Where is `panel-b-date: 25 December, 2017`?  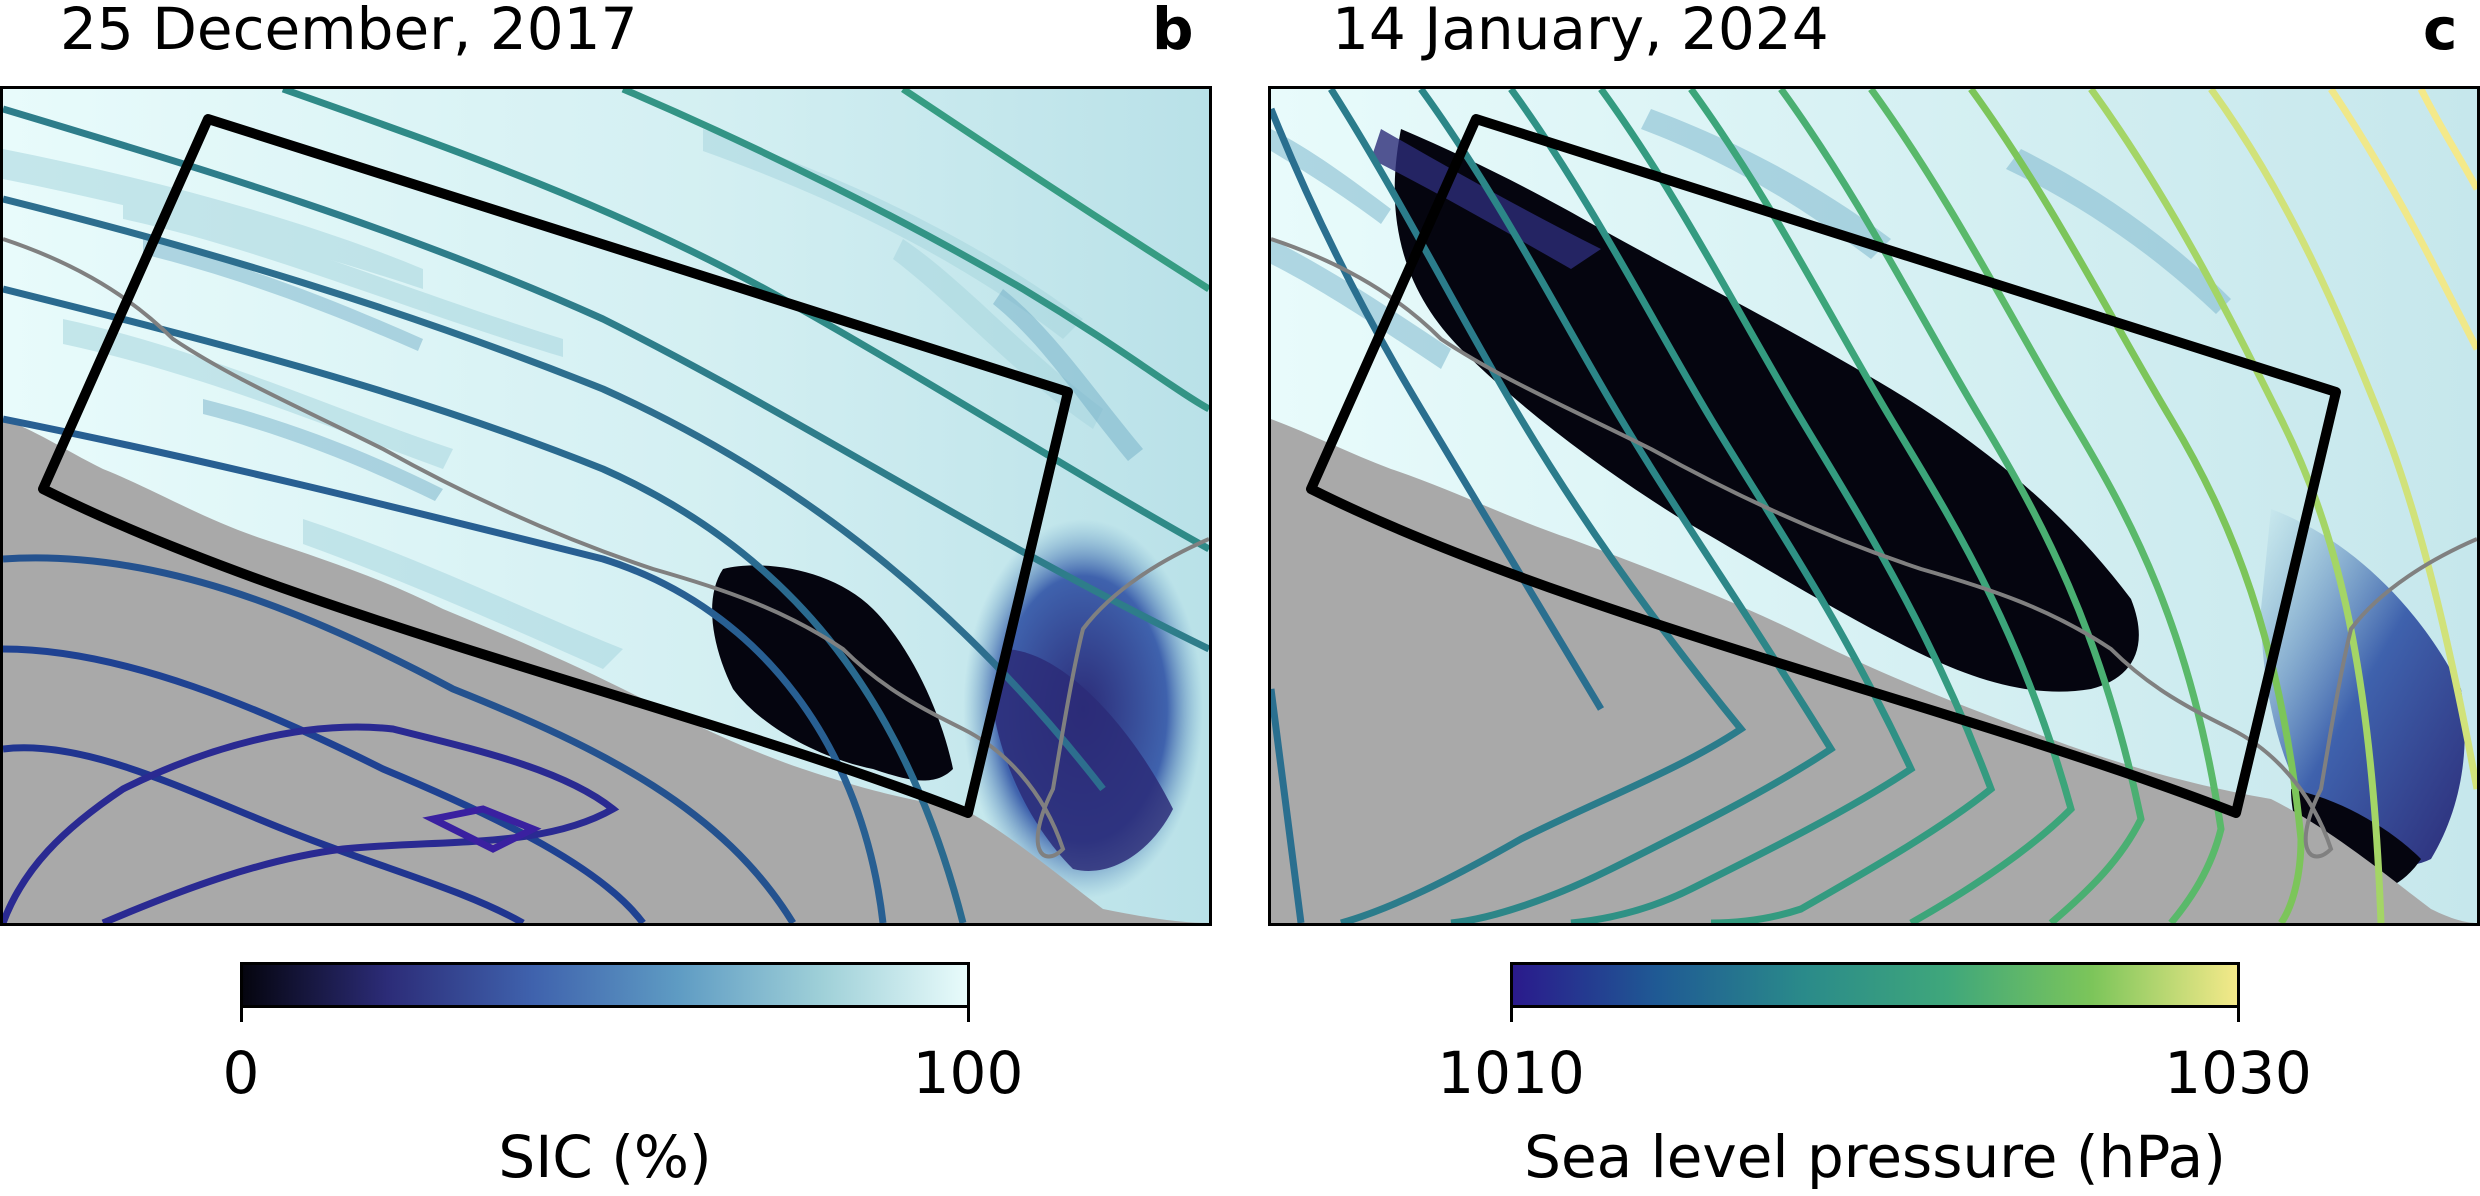
panel-b-date: 25 December, 2017 is located at coordinates (349, 31).